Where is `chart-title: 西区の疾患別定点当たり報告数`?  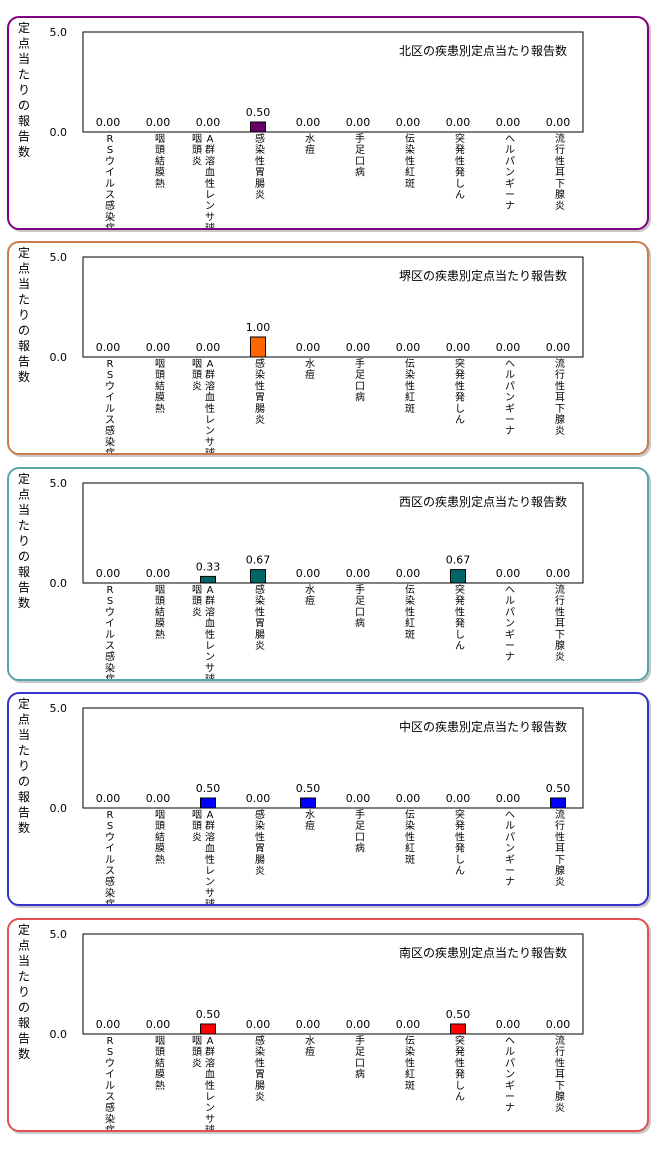 chart-title: 西区の疾患別定点当たり報告数 is located at coordinates (483, 501).